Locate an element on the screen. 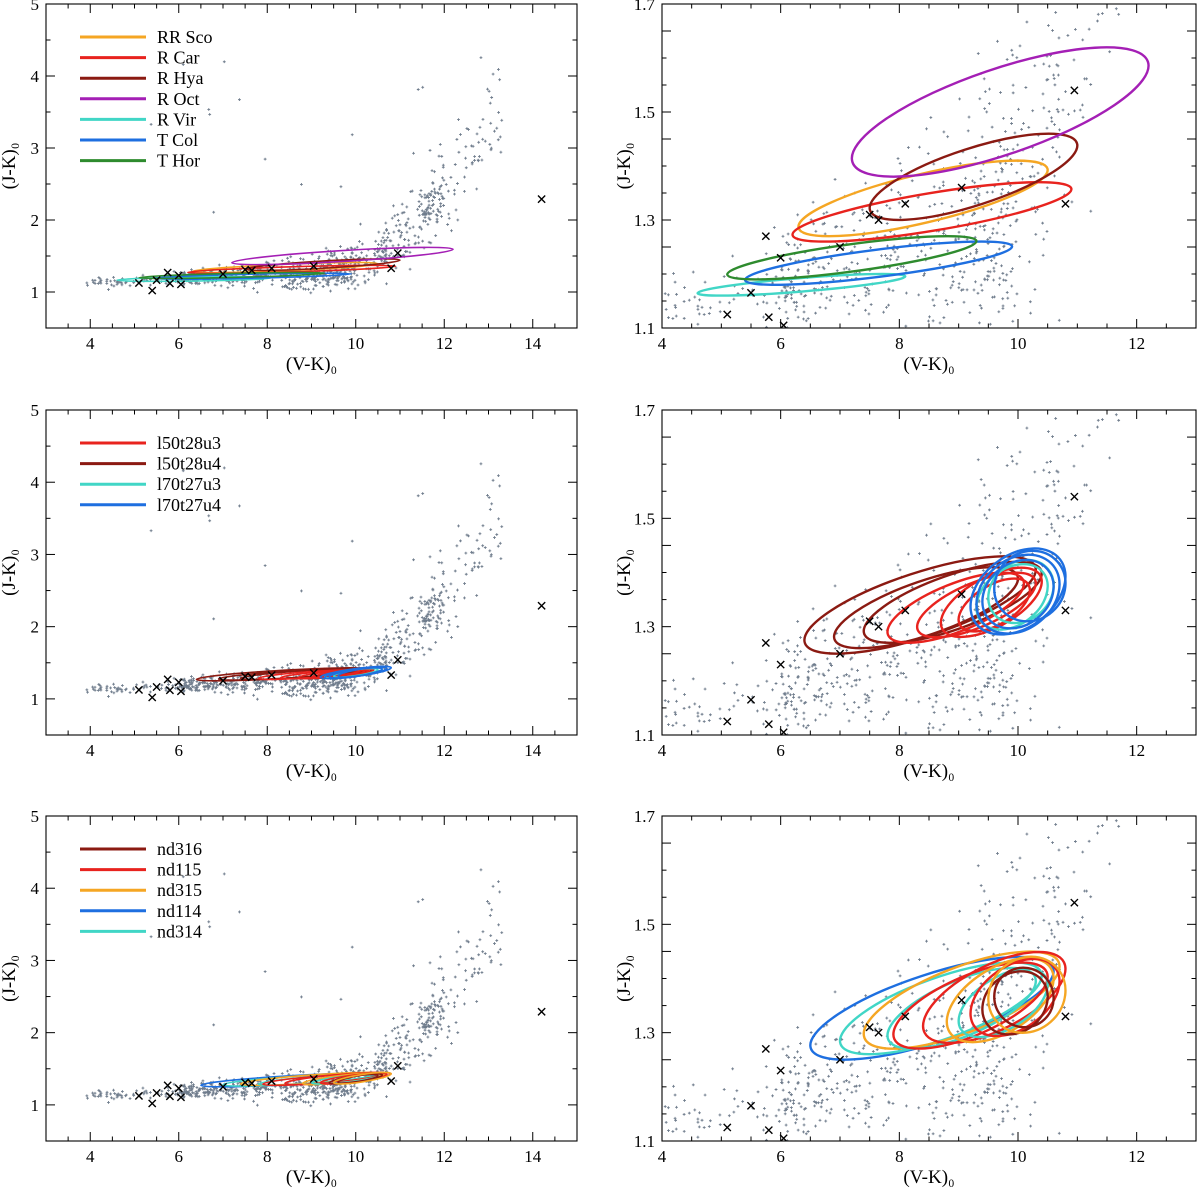  ellipse-l70t27u4 is located at coordinates (364, 672).